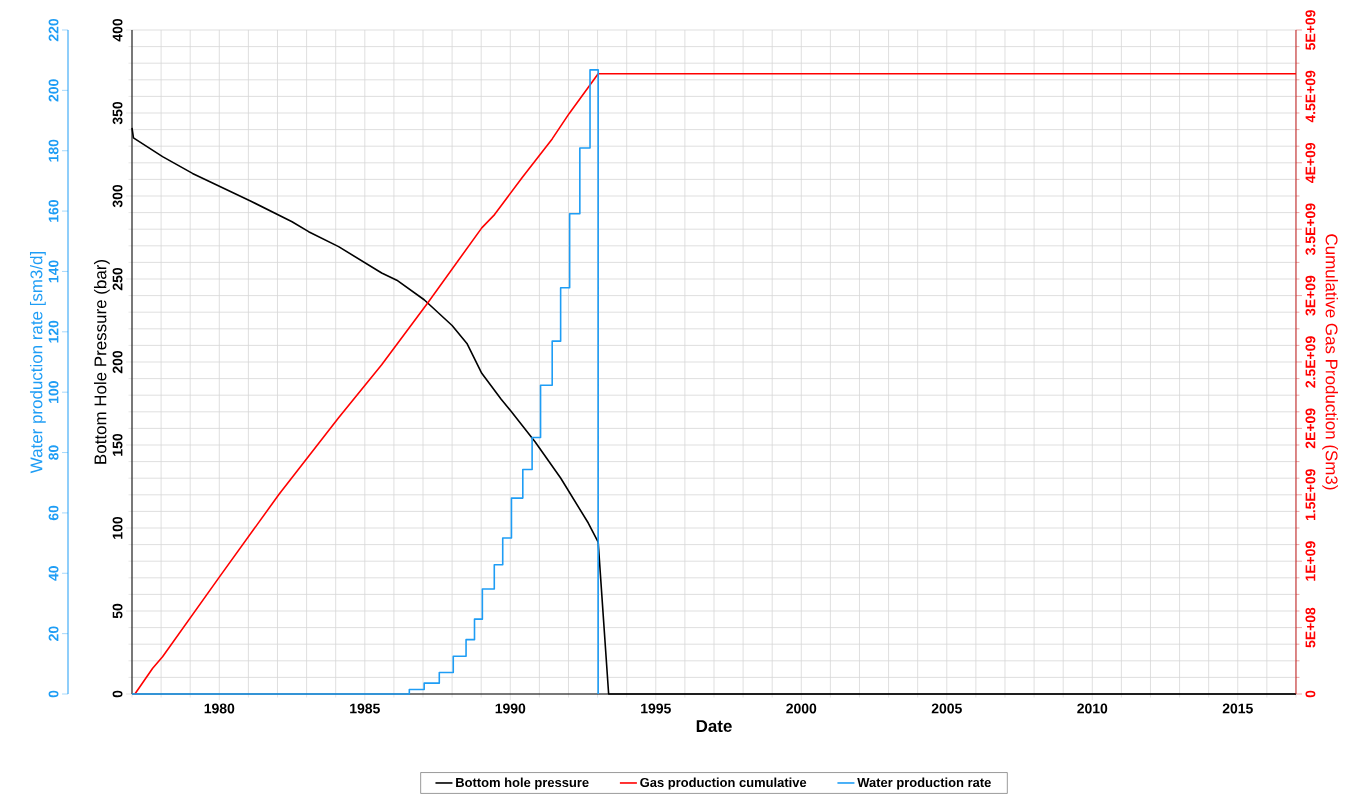 Image resolution: width=1366 pixels, height=802 pixels. Describe the element at coordinates (1092, 708) in the screenshot. I see `x-tick-label: 2010` at that location.